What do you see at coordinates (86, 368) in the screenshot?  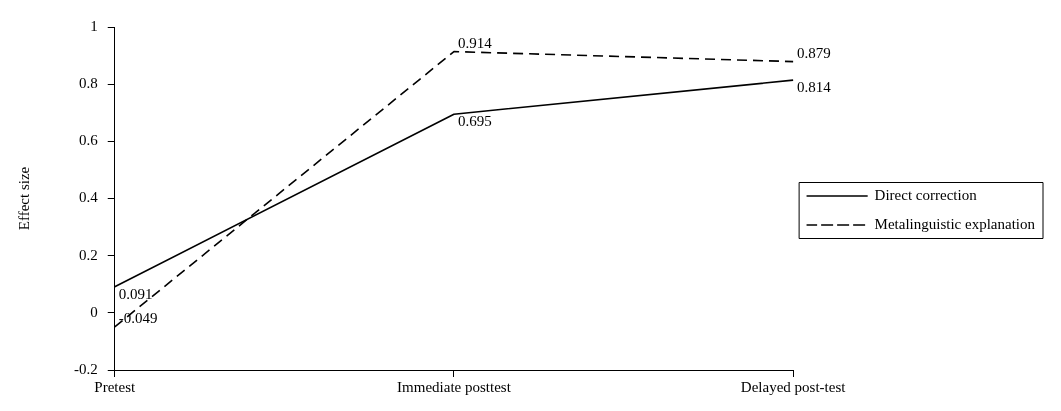 I see `y-tick-label: -0.2` at bounding box center [86, 368].